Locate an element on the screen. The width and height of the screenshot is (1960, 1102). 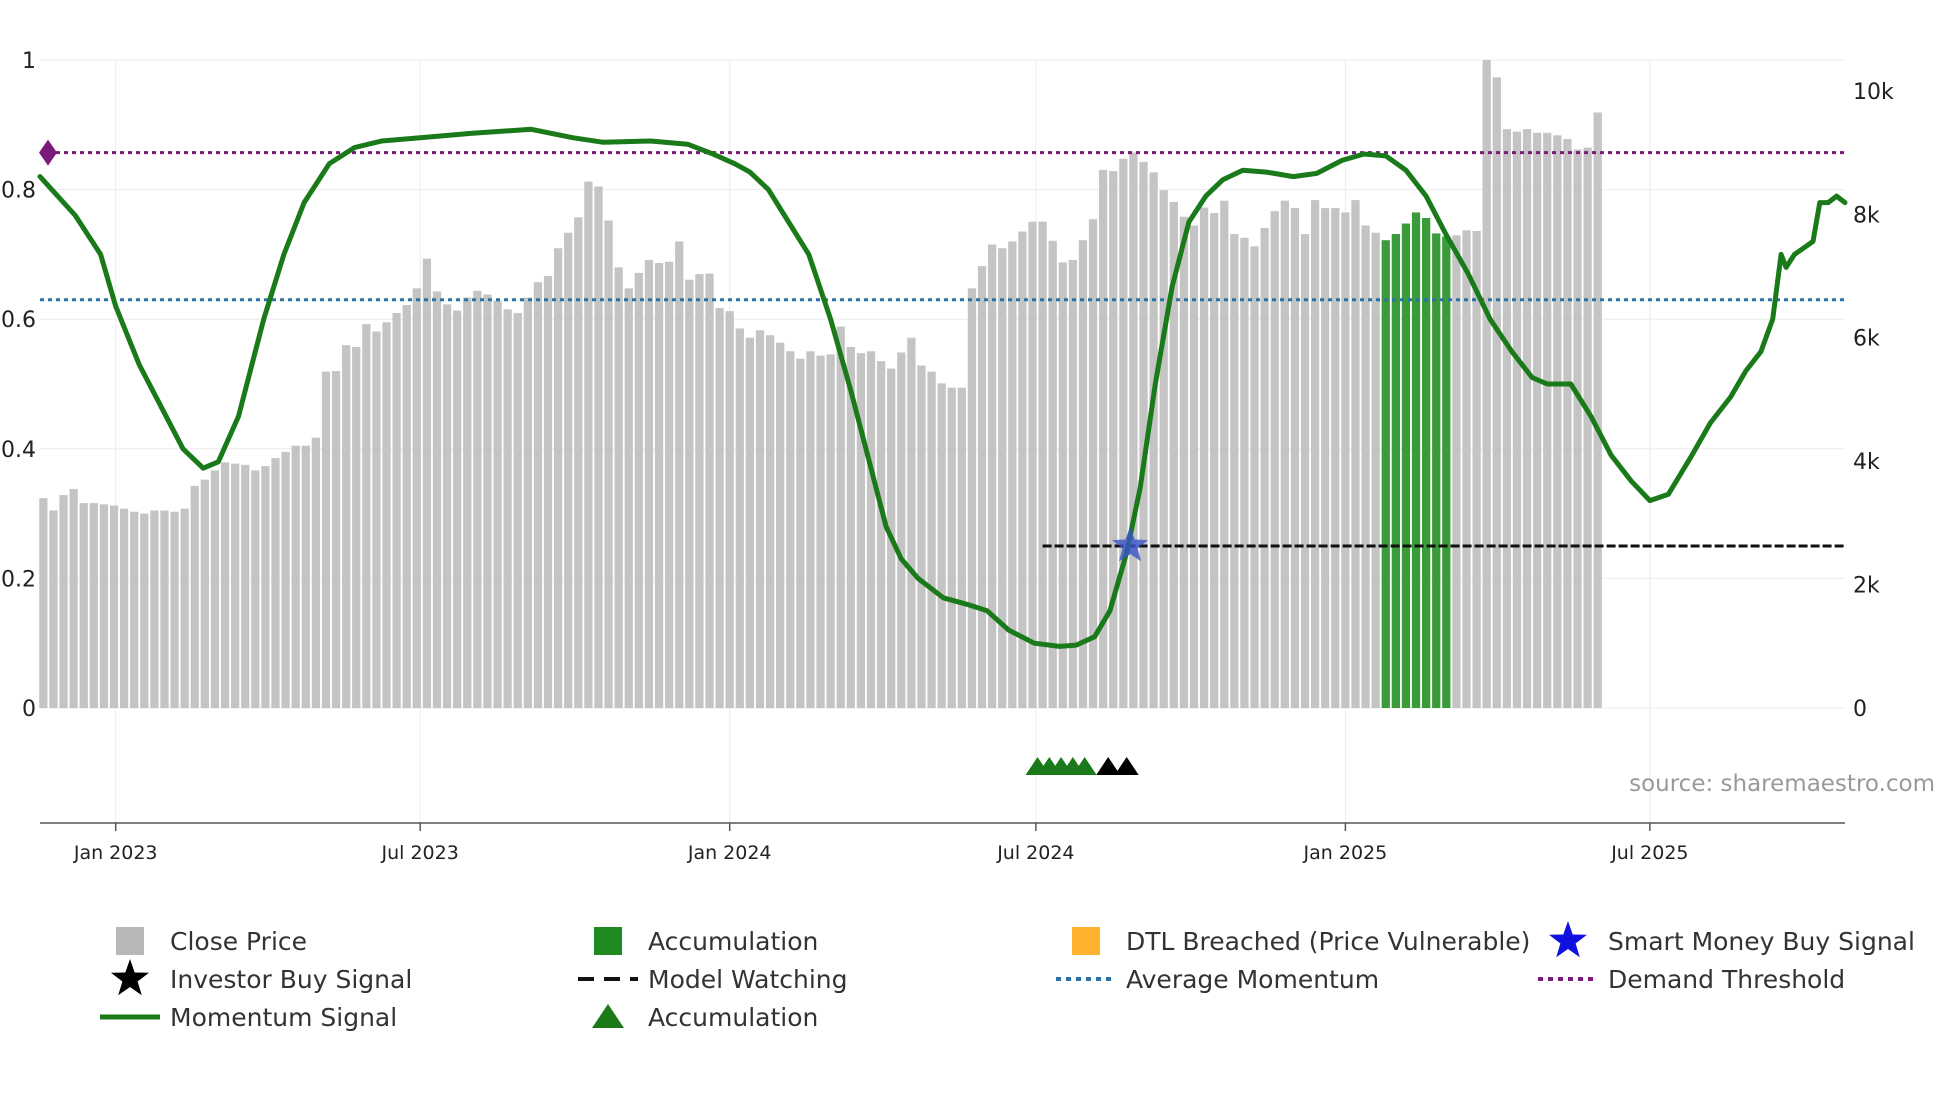
left-tick-label: 0 is located at coordinates (29, 709).